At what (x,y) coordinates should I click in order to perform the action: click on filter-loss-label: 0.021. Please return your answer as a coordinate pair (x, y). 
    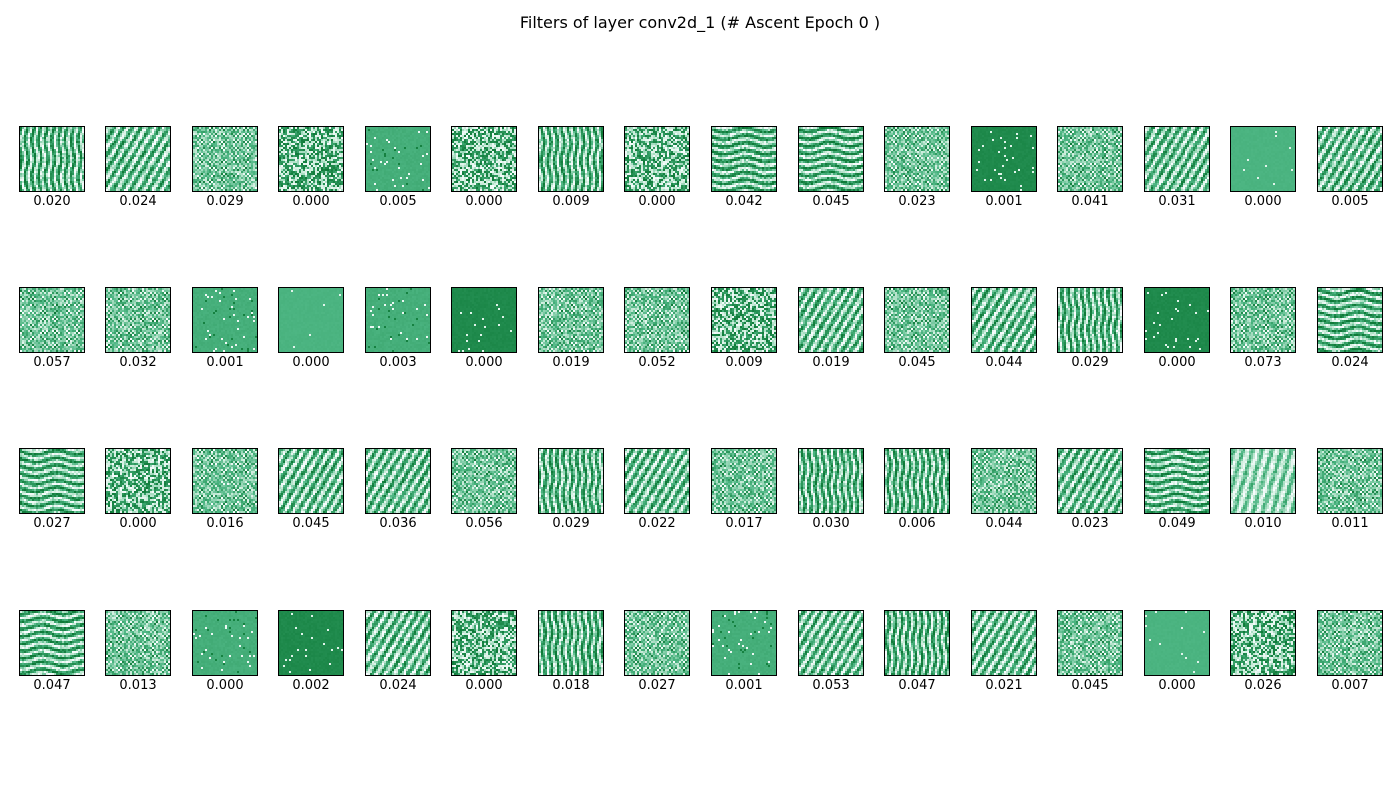
    Looking at the image, I should click on (1004, 685).